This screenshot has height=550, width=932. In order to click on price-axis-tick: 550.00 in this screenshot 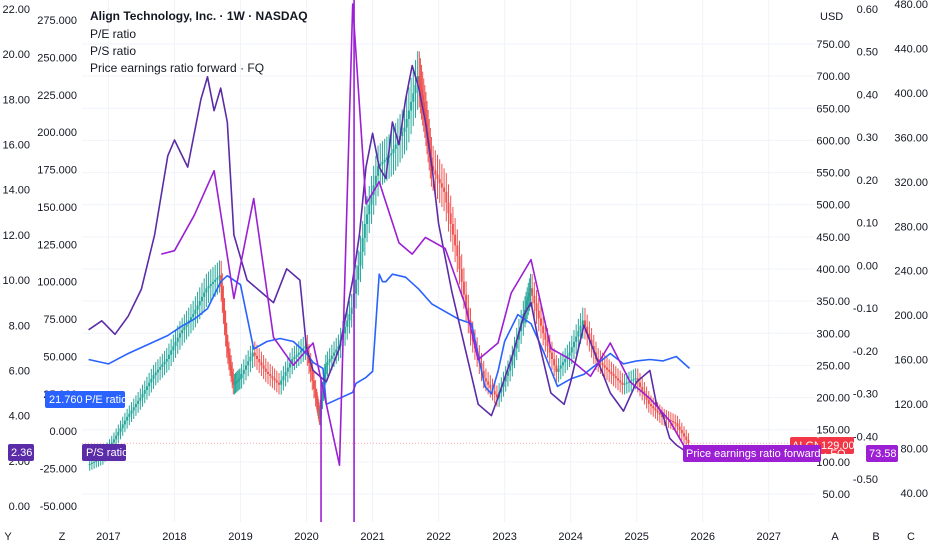, I will do `click(833, 174)`.